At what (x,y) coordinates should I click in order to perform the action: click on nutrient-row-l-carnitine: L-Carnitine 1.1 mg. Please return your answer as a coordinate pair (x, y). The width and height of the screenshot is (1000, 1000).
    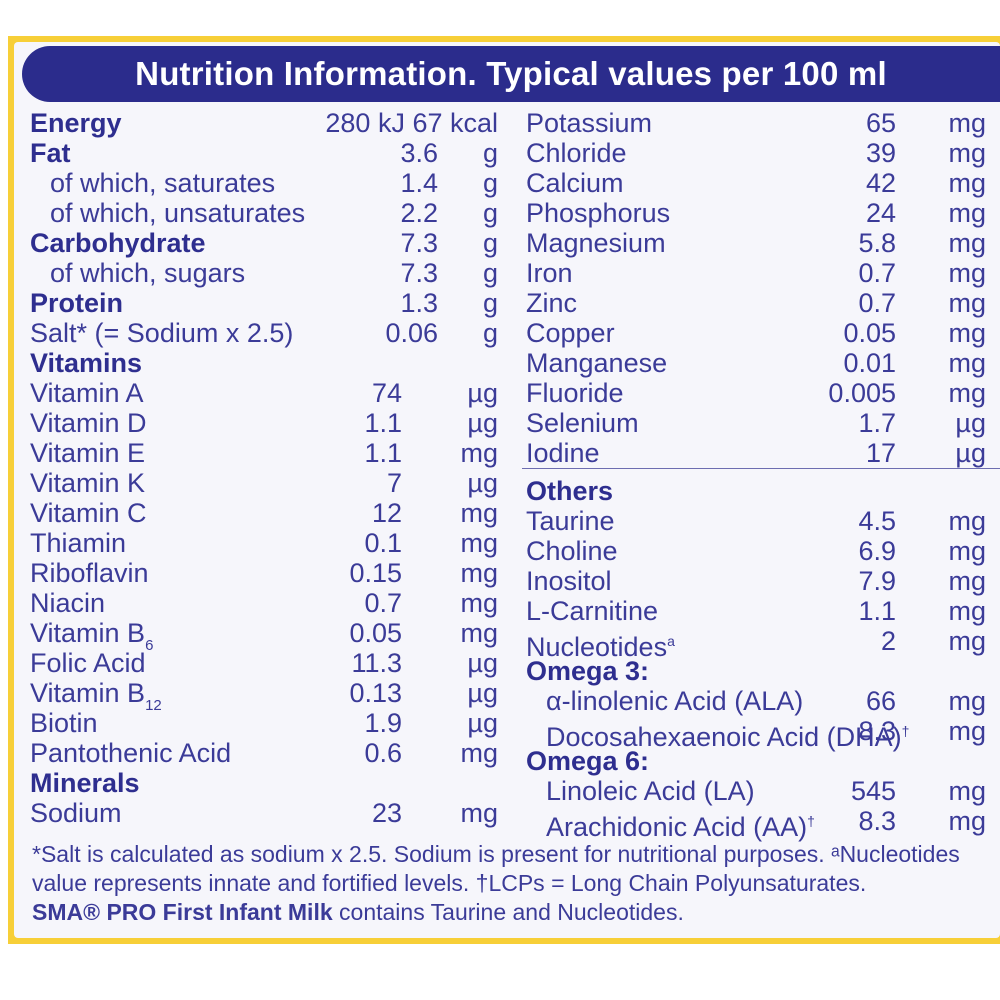
    Looking at the image, I should click on (756, 611).